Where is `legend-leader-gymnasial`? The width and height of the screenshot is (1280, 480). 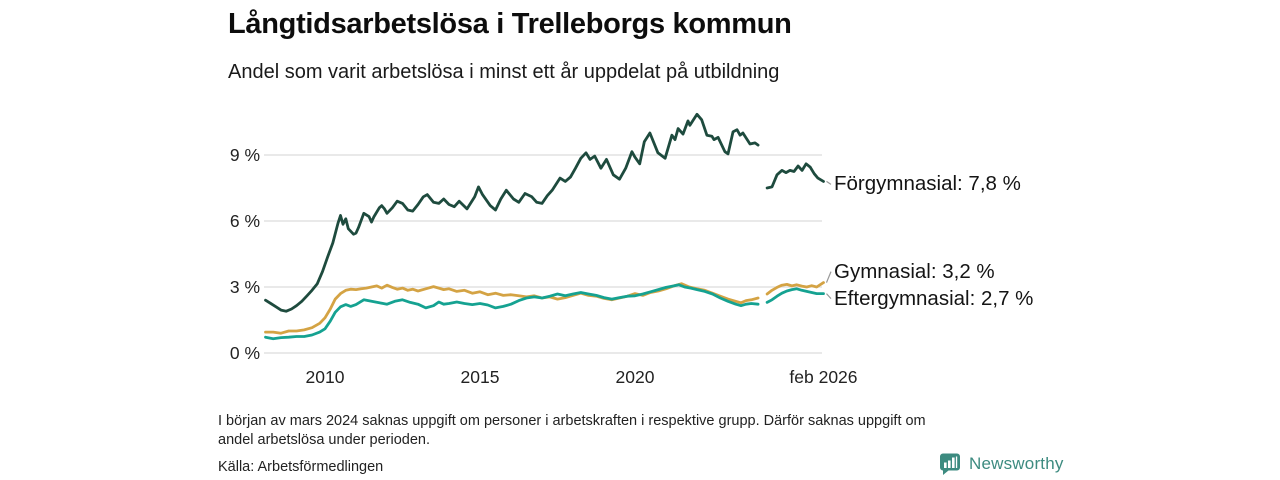 legend-leader-gymnasial is located at coordinates (828, 277).